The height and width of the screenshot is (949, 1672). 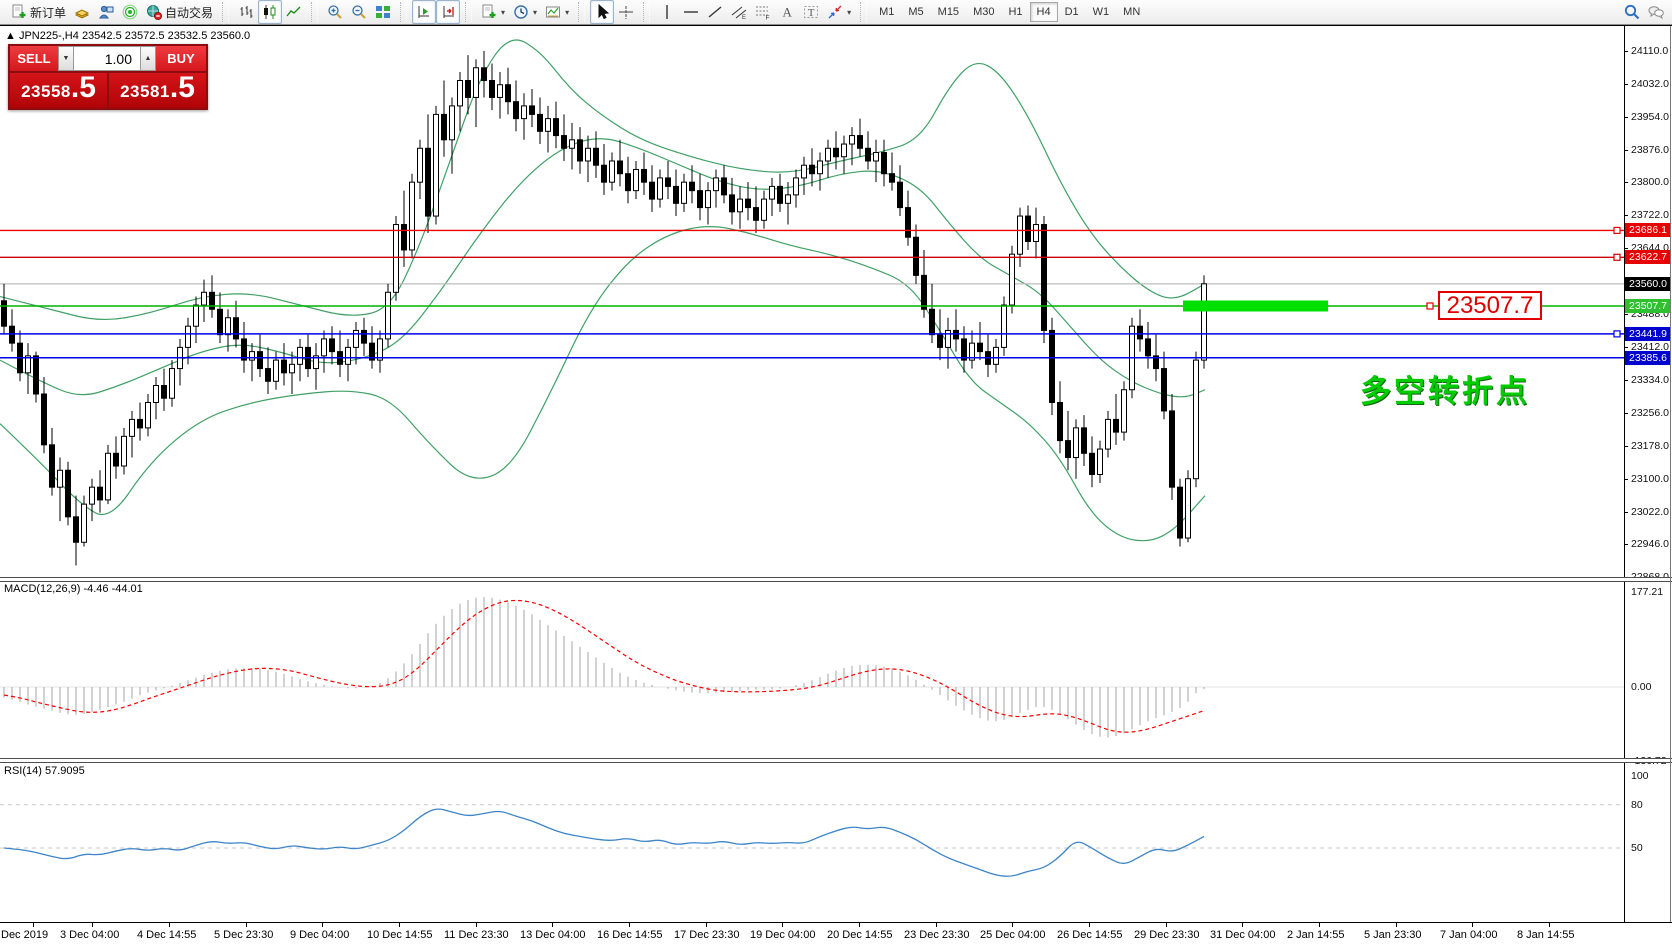 I want to click on history-center-button, so click(x=82, y=12).